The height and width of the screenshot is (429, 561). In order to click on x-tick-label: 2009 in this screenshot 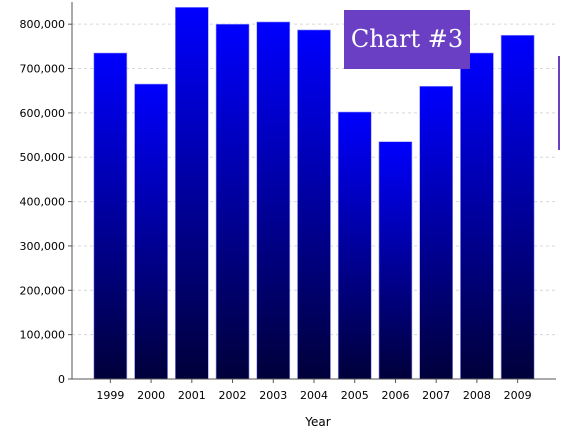, I will do `click(518, 395)`.